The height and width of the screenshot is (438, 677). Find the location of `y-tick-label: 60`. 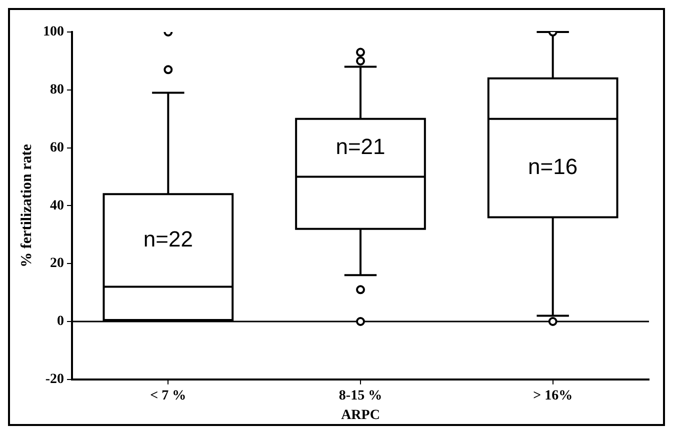

y-tick-label: 60 is located at coordinates (57, 148).